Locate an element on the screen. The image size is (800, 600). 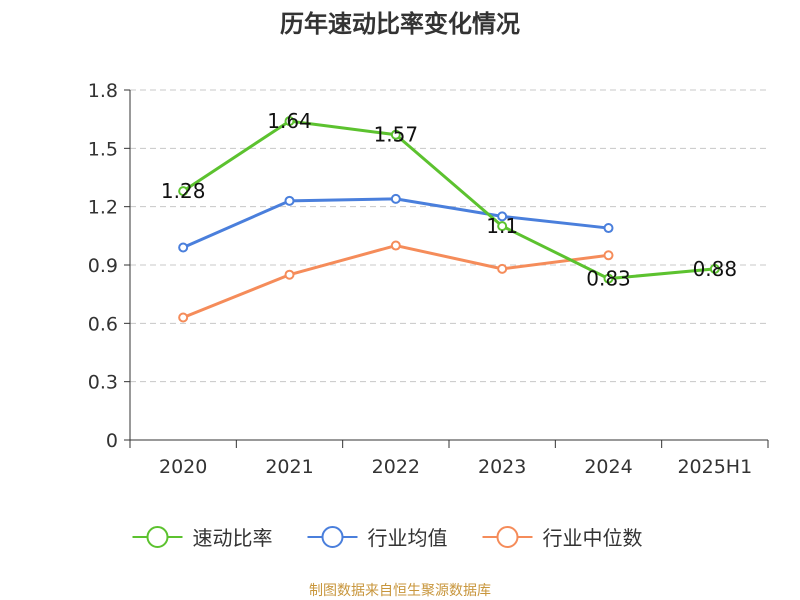
data-label: 0.88 is located at coordinates (715, 269).